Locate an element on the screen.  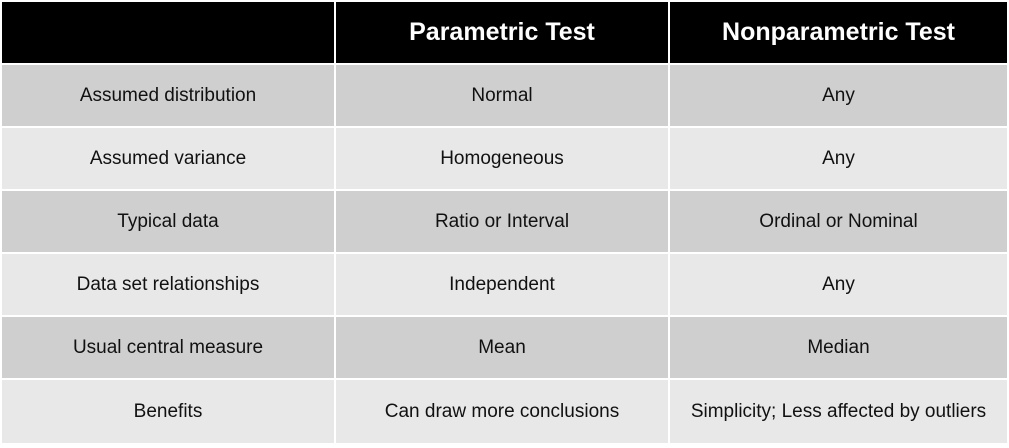
row-label: Data set relationships is located at coordinates (169, 285).